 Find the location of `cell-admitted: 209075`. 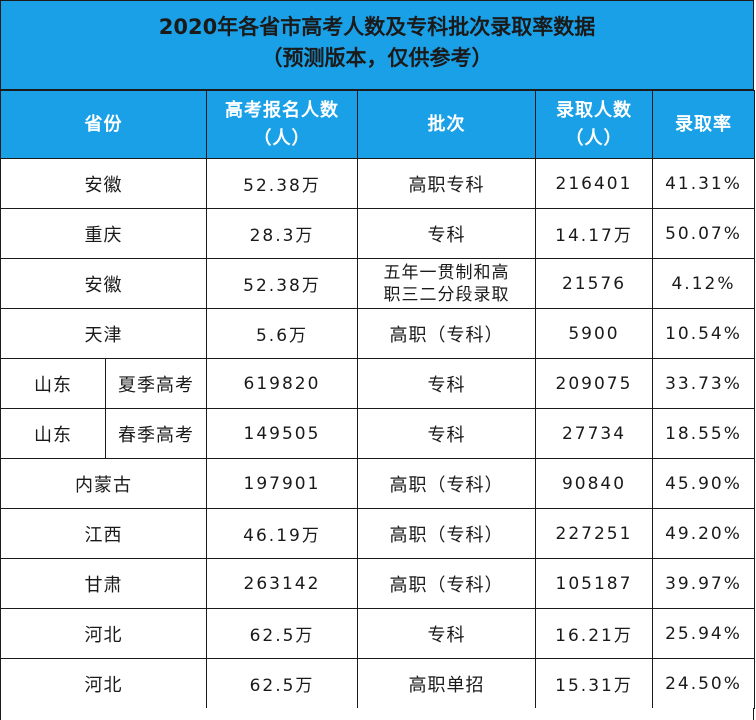

cell-admitted: 209075 is located at coordinates (594, 383).